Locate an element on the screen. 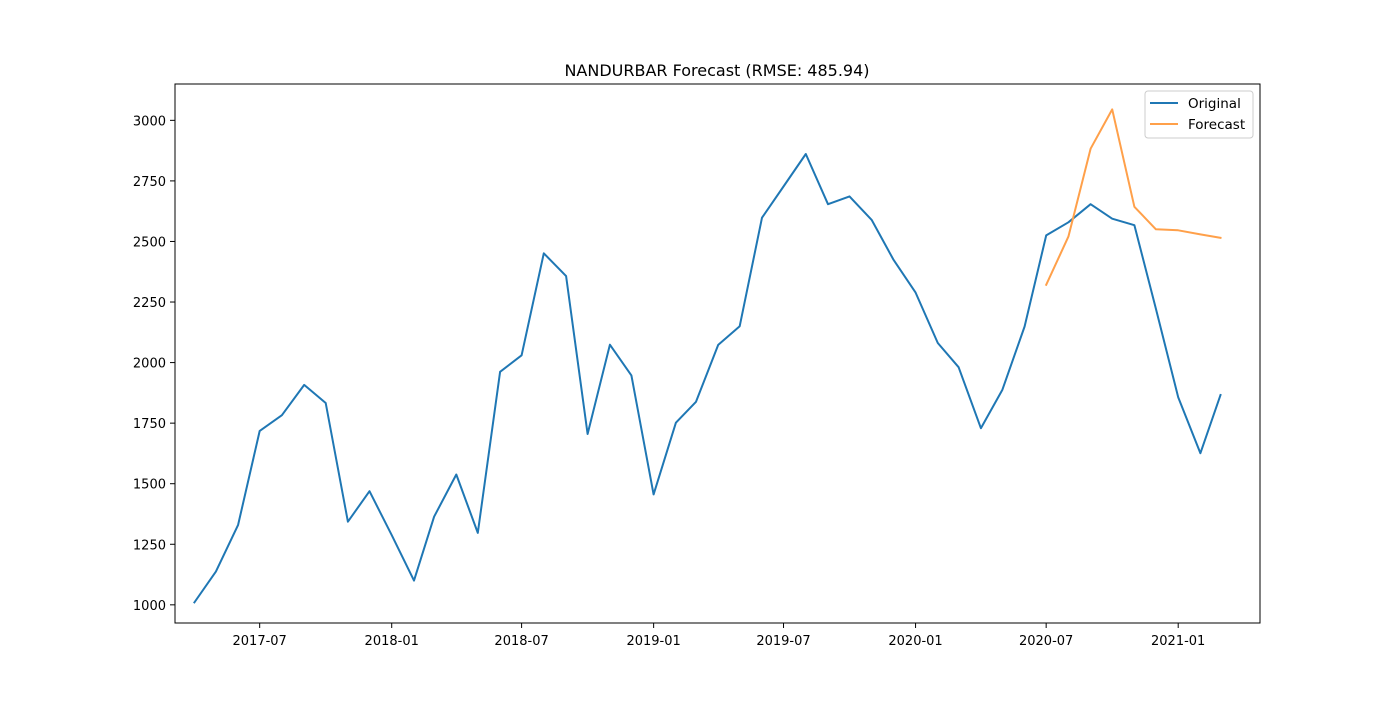  x-tick-label: 2018-07 is located at coordinates (521, 641).